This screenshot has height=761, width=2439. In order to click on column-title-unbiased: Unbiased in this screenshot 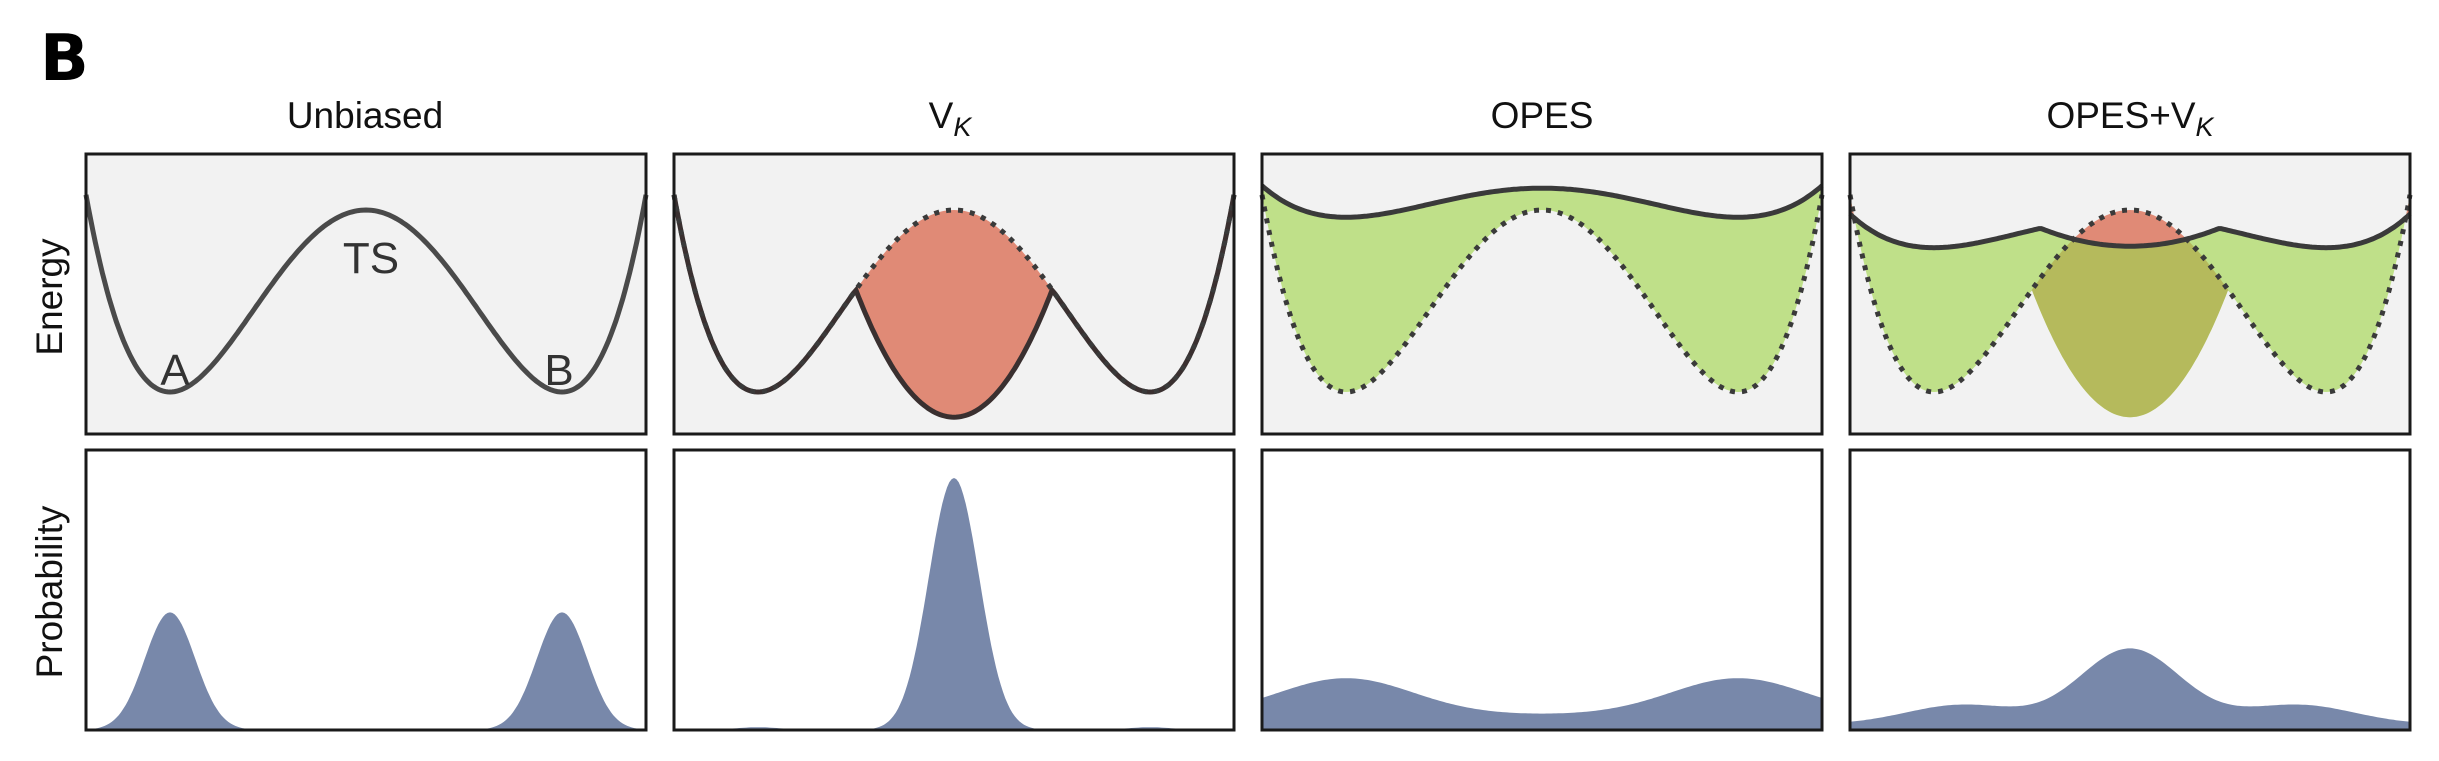, I will do `click(365, 115)`.